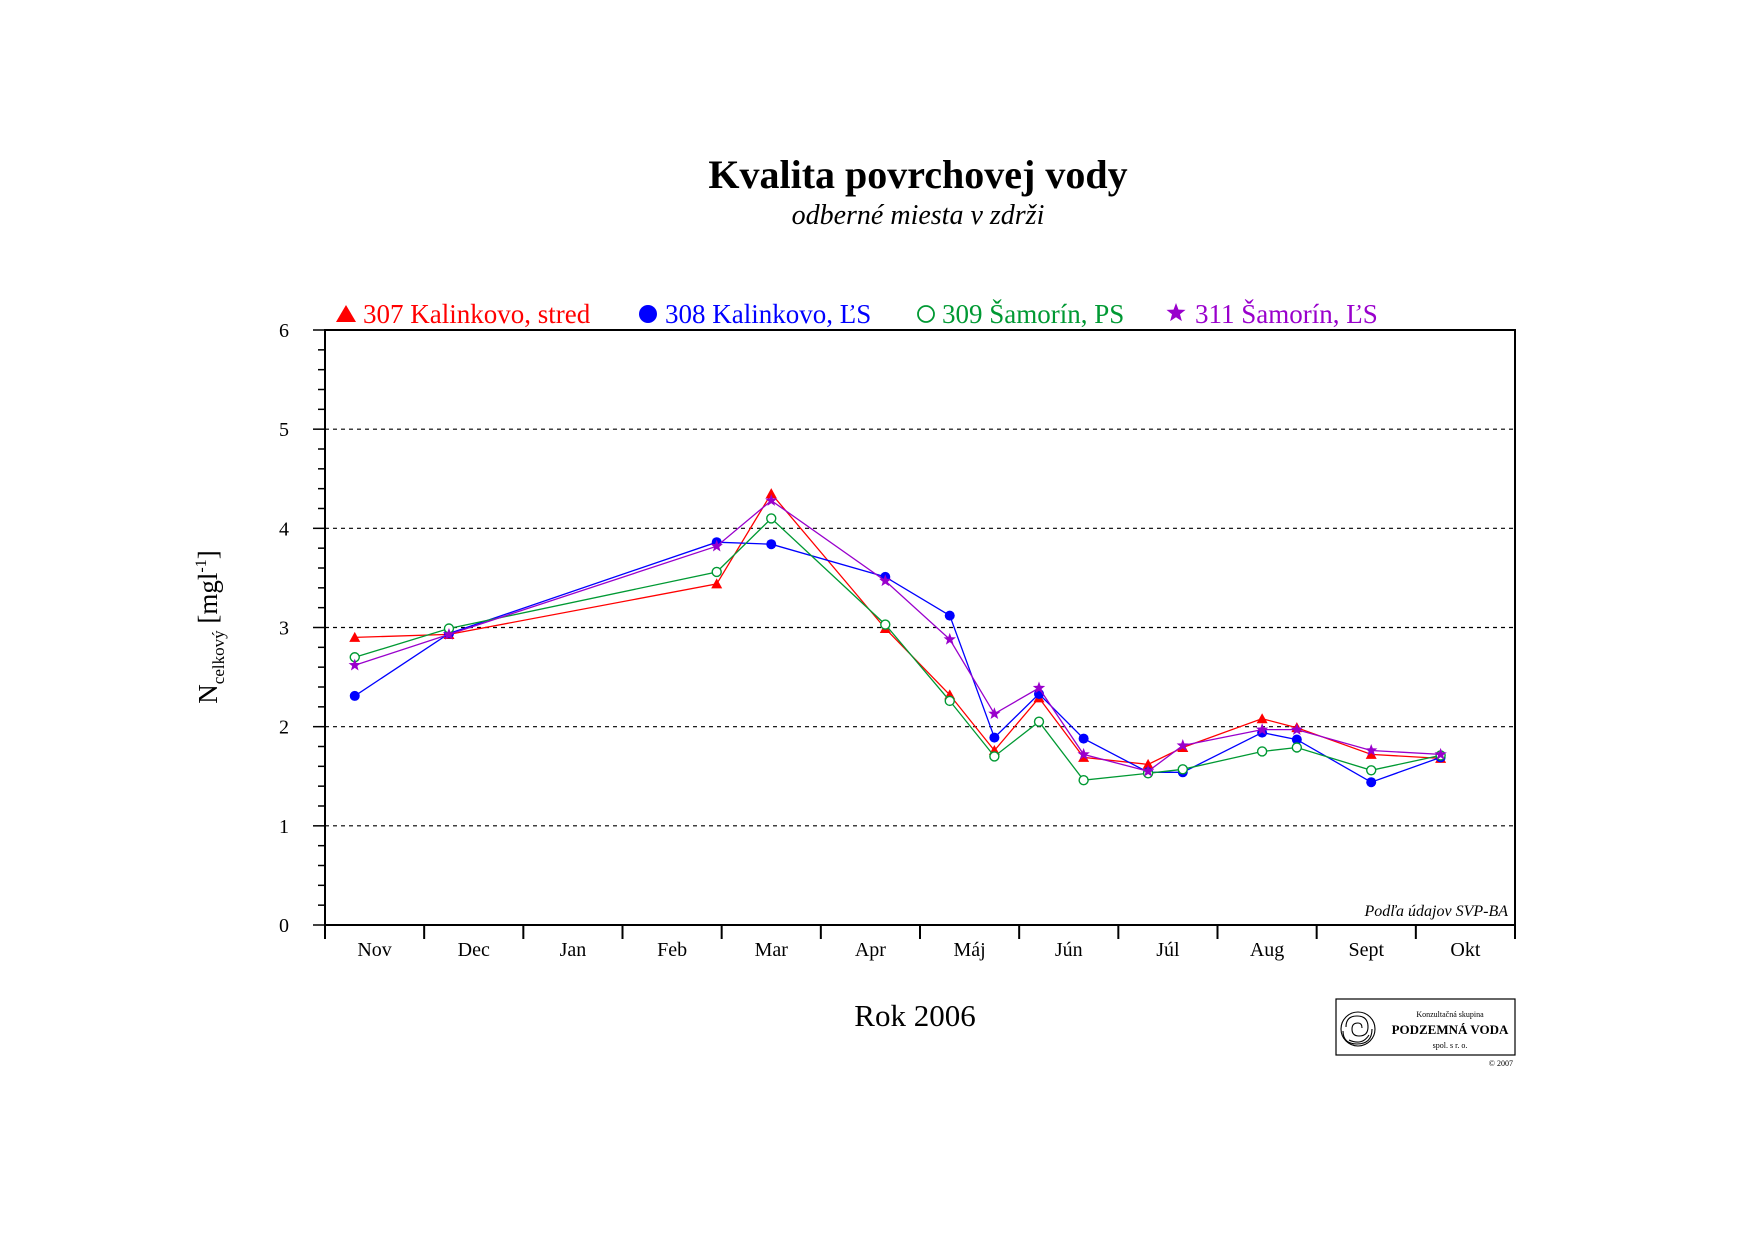 This screenshot has height=1240, width=1755. Describe the element at coordinates (914, 1015) in the screenshot. I see `x-axis-label: Rok 2006` at that location.